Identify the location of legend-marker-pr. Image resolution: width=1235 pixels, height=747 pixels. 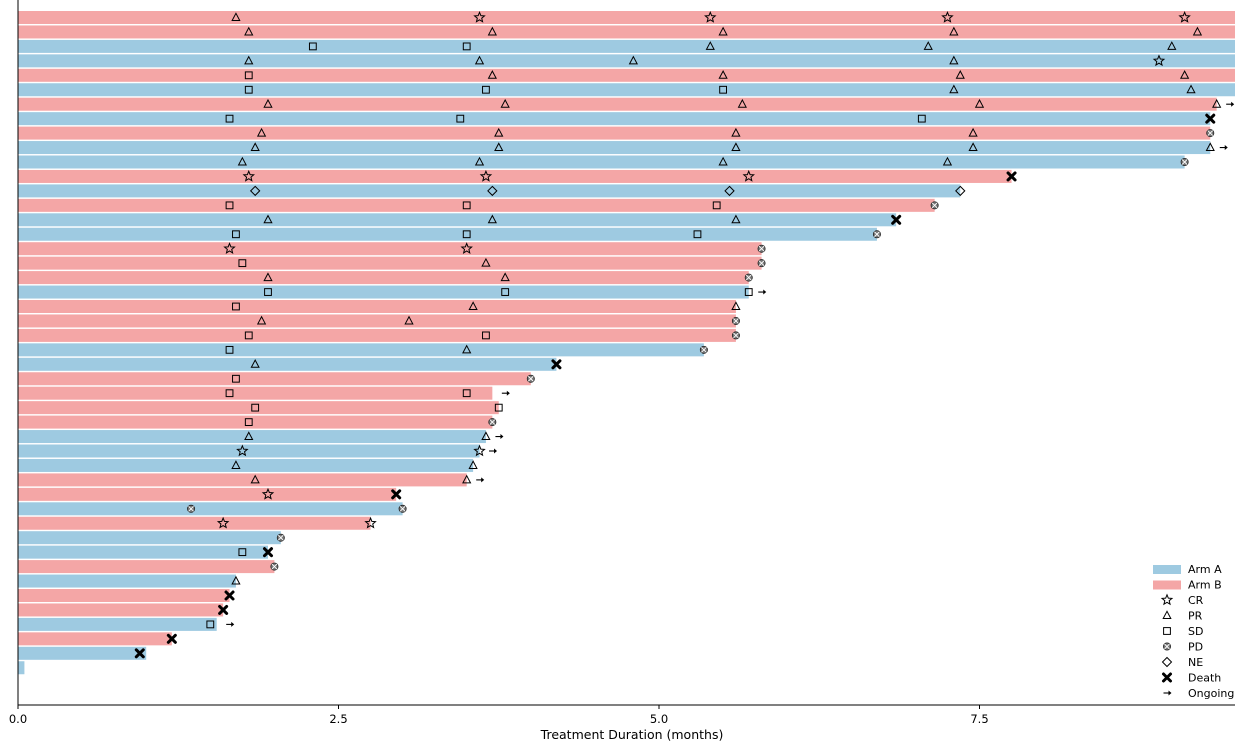
(1167, 614).